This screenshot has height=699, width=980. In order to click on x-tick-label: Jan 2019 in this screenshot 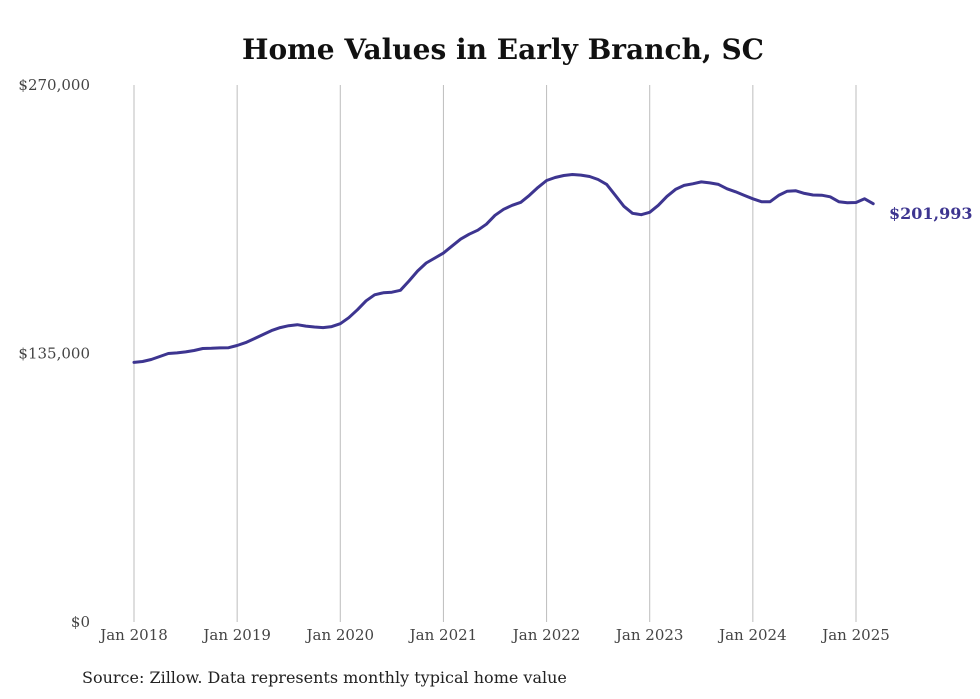, I will do `click(236, 635)`.